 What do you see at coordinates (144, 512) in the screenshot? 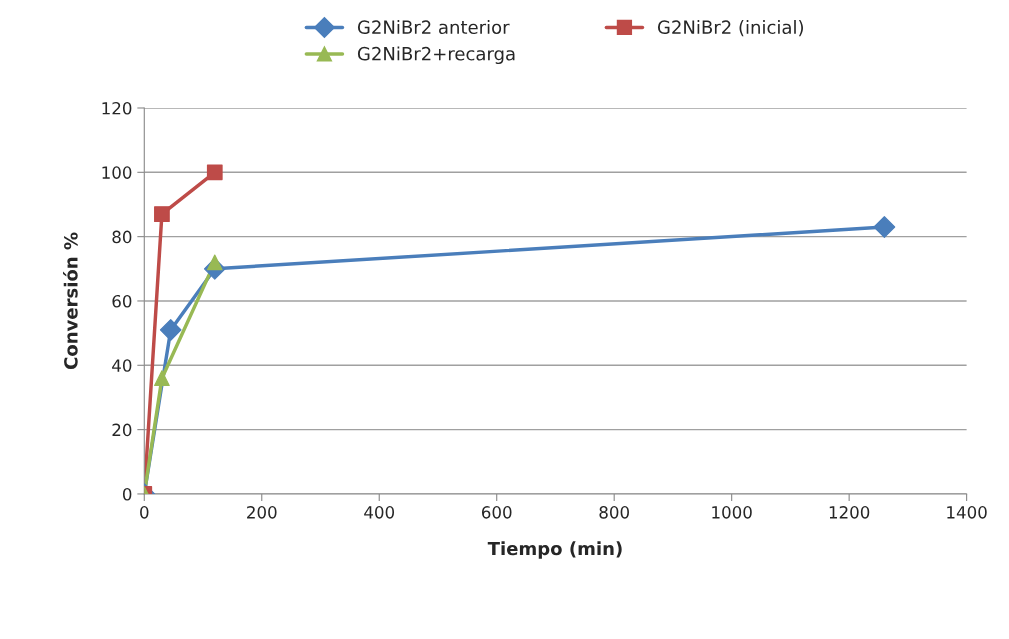
I see `x-tick-label: 0` at bounding box center [144, 512].